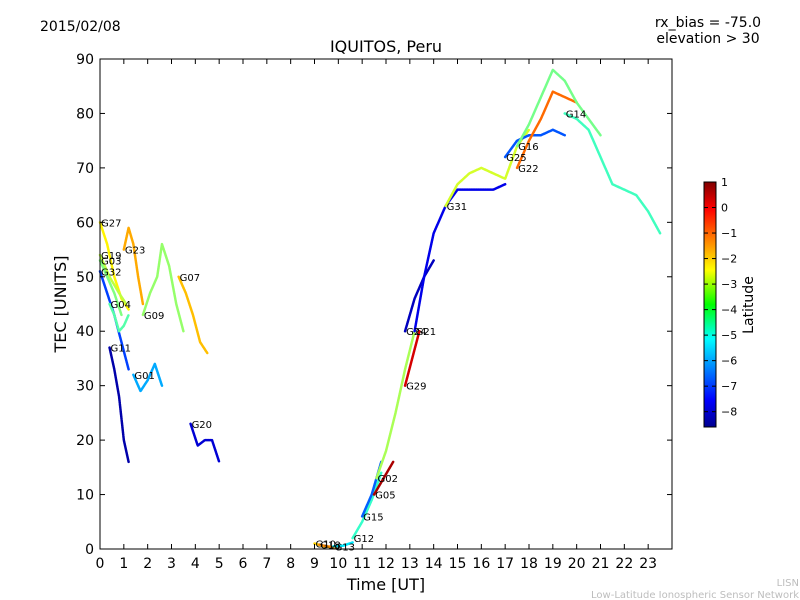 This screenshot has height=600, width=800. What do you see at coordinates (85, 278) in the screenshot?
I see `y-tick-label: 50` at bounding box center [85, 278].